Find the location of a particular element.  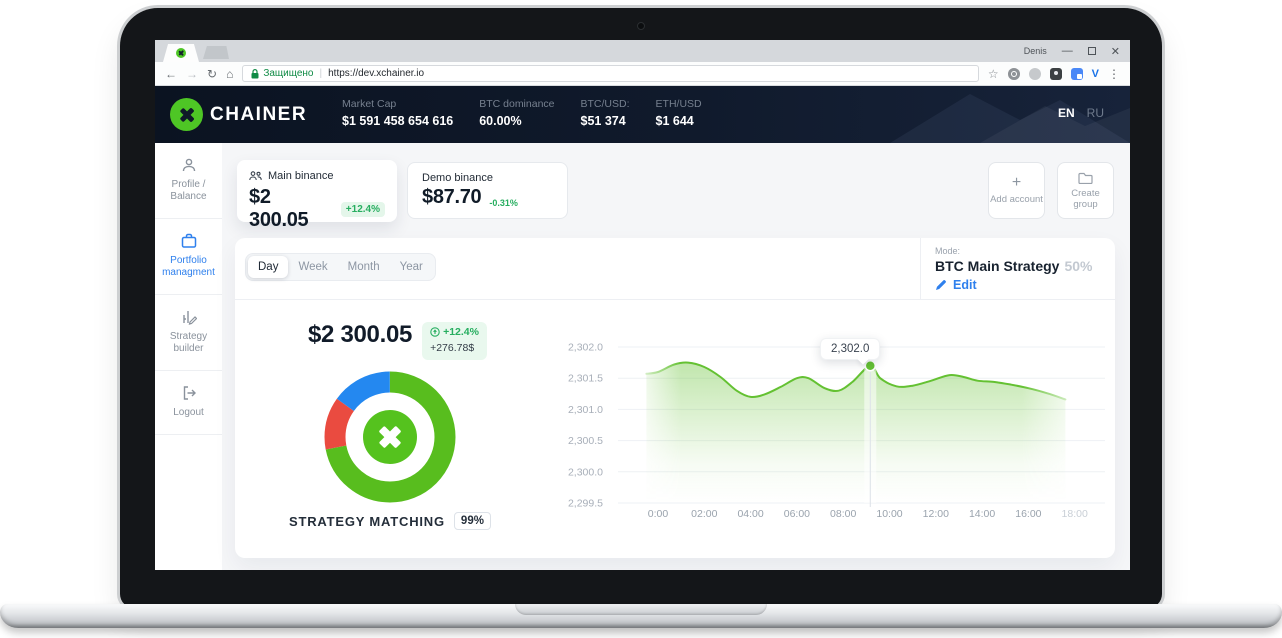

briefcase-icon is located at coordinates (188, 240).